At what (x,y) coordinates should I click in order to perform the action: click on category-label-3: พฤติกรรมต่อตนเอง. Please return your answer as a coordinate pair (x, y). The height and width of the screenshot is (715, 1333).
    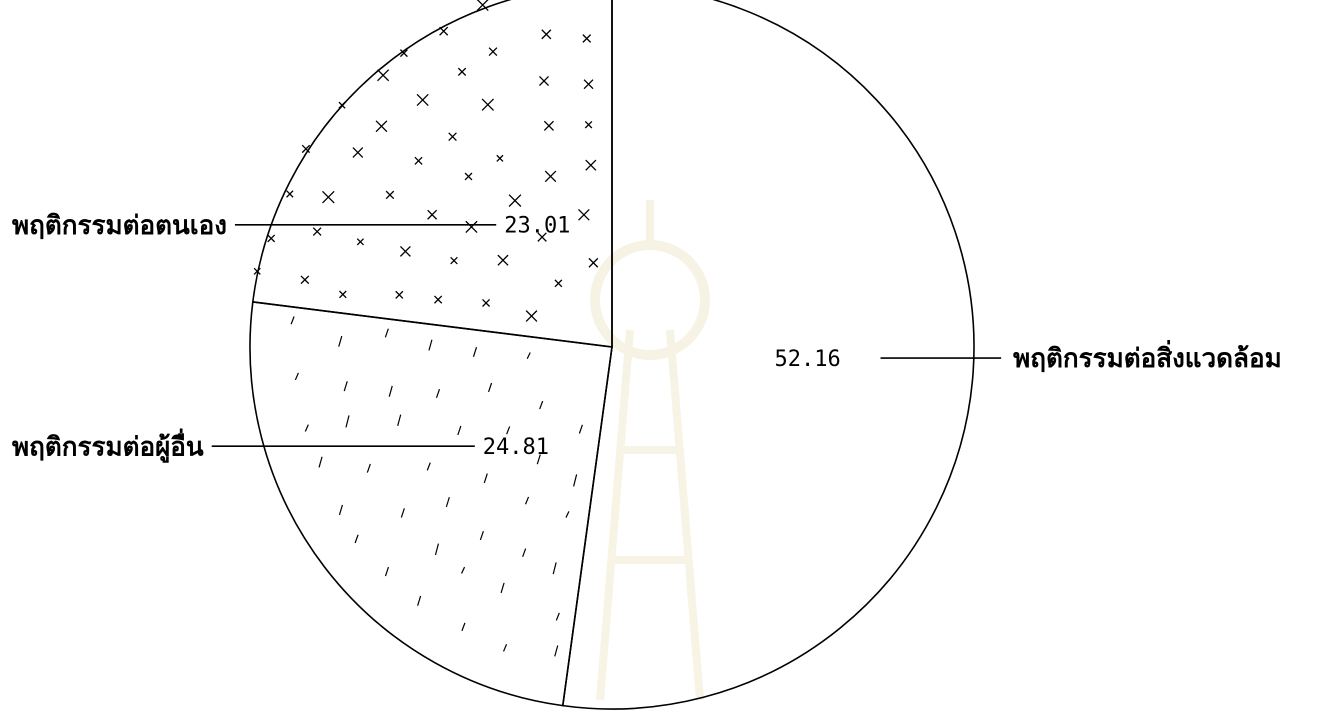
    Looking at the image, I should click on (119, 226).